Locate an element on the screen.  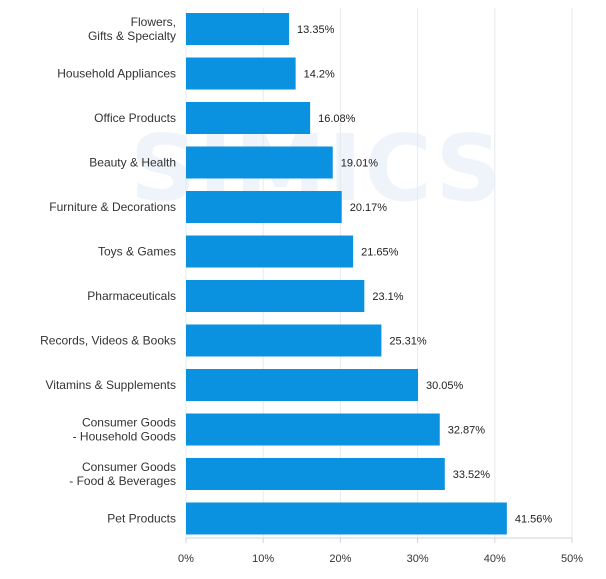
value-label: 21.65% is located at coordinates (380, 253).